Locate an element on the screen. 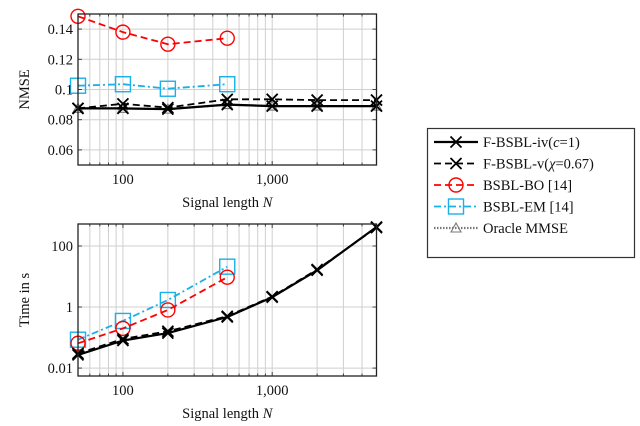  legend-marker-fbsbl_iv is located at coordinates (456, 142).